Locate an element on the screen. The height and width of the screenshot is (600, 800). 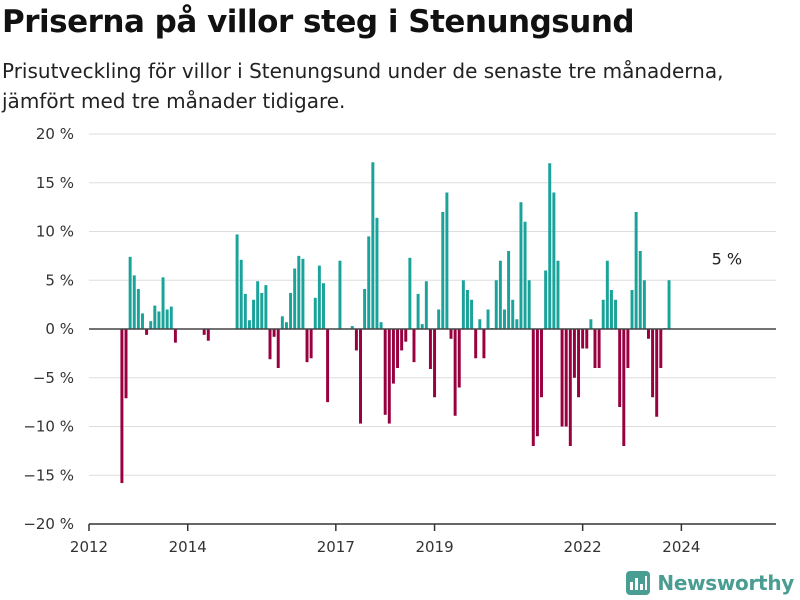
brand-name: Newsworthy is located at coordinates (725, 583).